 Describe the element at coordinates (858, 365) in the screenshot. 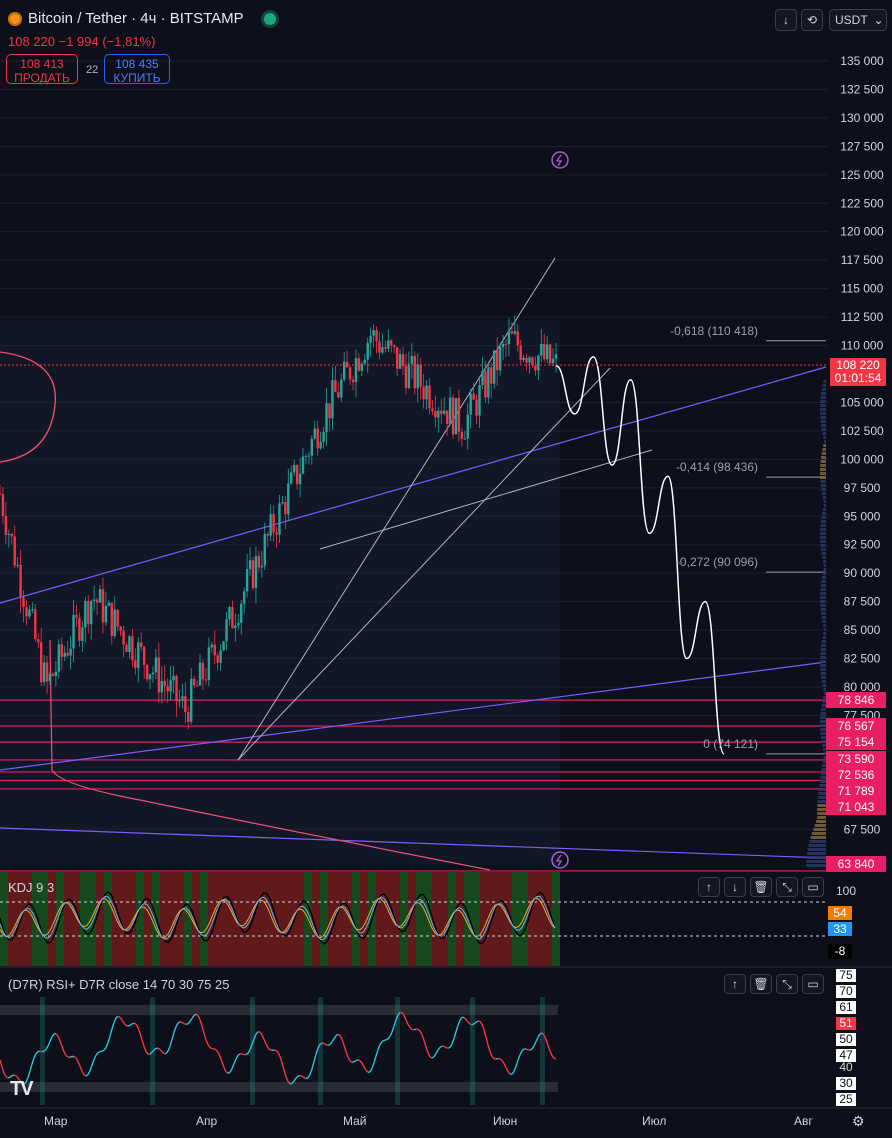

I see `current-price-value: 108 220` at that location.